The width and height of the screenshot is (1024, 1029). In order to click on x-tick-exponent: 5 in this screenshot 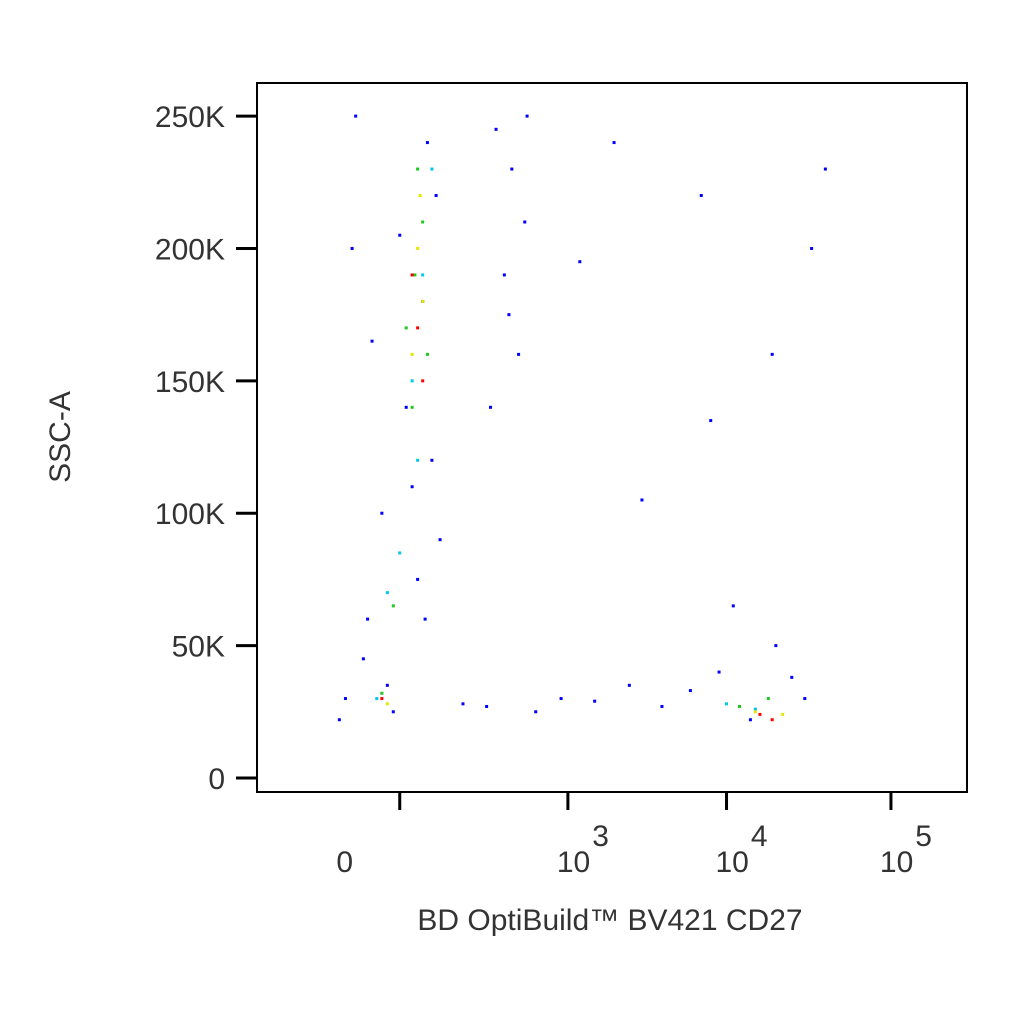, I will do `click(923, 836)`.